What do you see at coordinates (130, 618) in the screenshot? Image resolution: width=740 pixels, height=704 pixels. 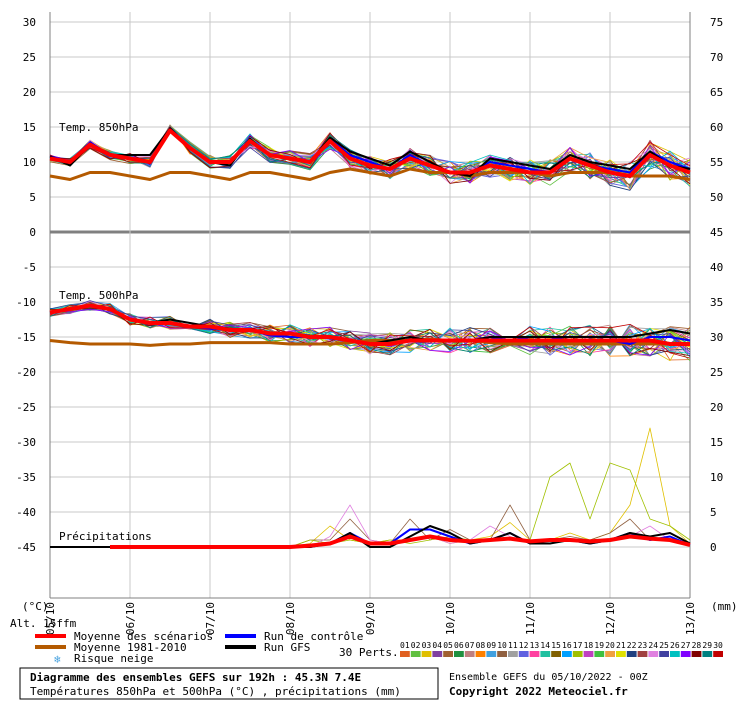 I see `x-tick-label: 06/10` at bounding box center [130, 618].